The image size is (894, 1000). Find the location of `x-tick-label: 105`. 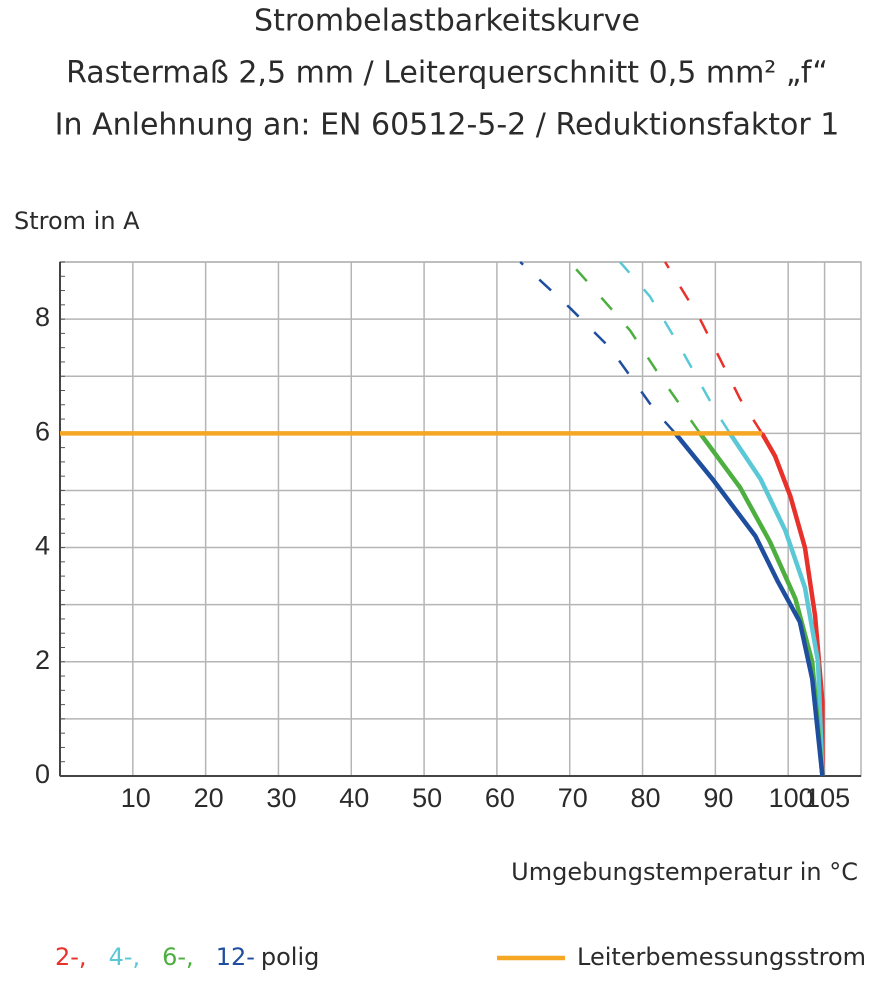

x-tick-label: 105 is located at coordinates (827, 798).